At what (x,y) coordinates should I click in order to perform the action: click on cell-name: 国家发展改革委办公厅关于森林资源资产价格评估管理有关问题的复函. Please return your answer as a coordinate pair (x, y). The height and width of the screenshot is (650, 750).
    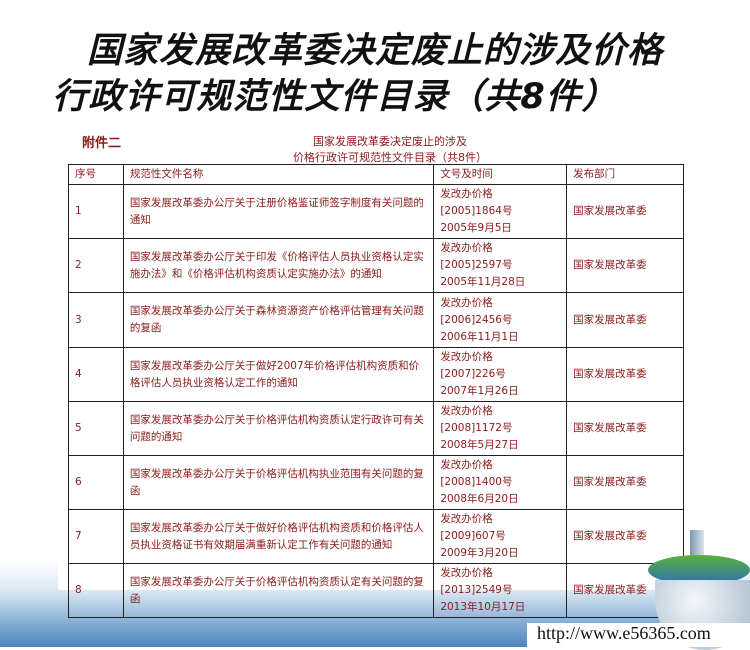
    Looking at the image, I should click on (278, 320).